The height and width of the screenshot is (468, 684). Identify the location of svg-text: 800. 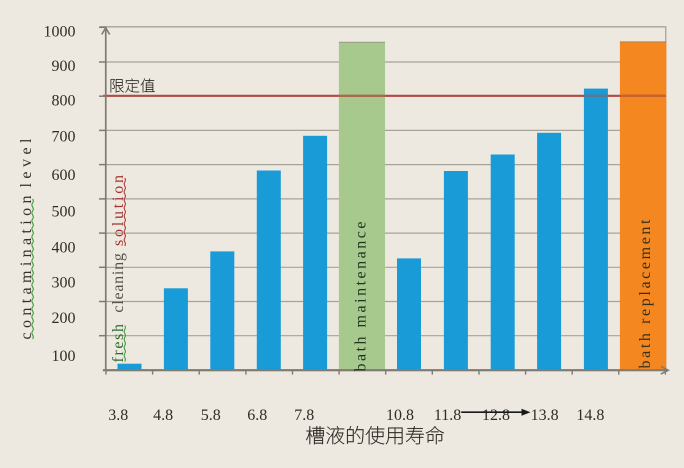
(64, 100).